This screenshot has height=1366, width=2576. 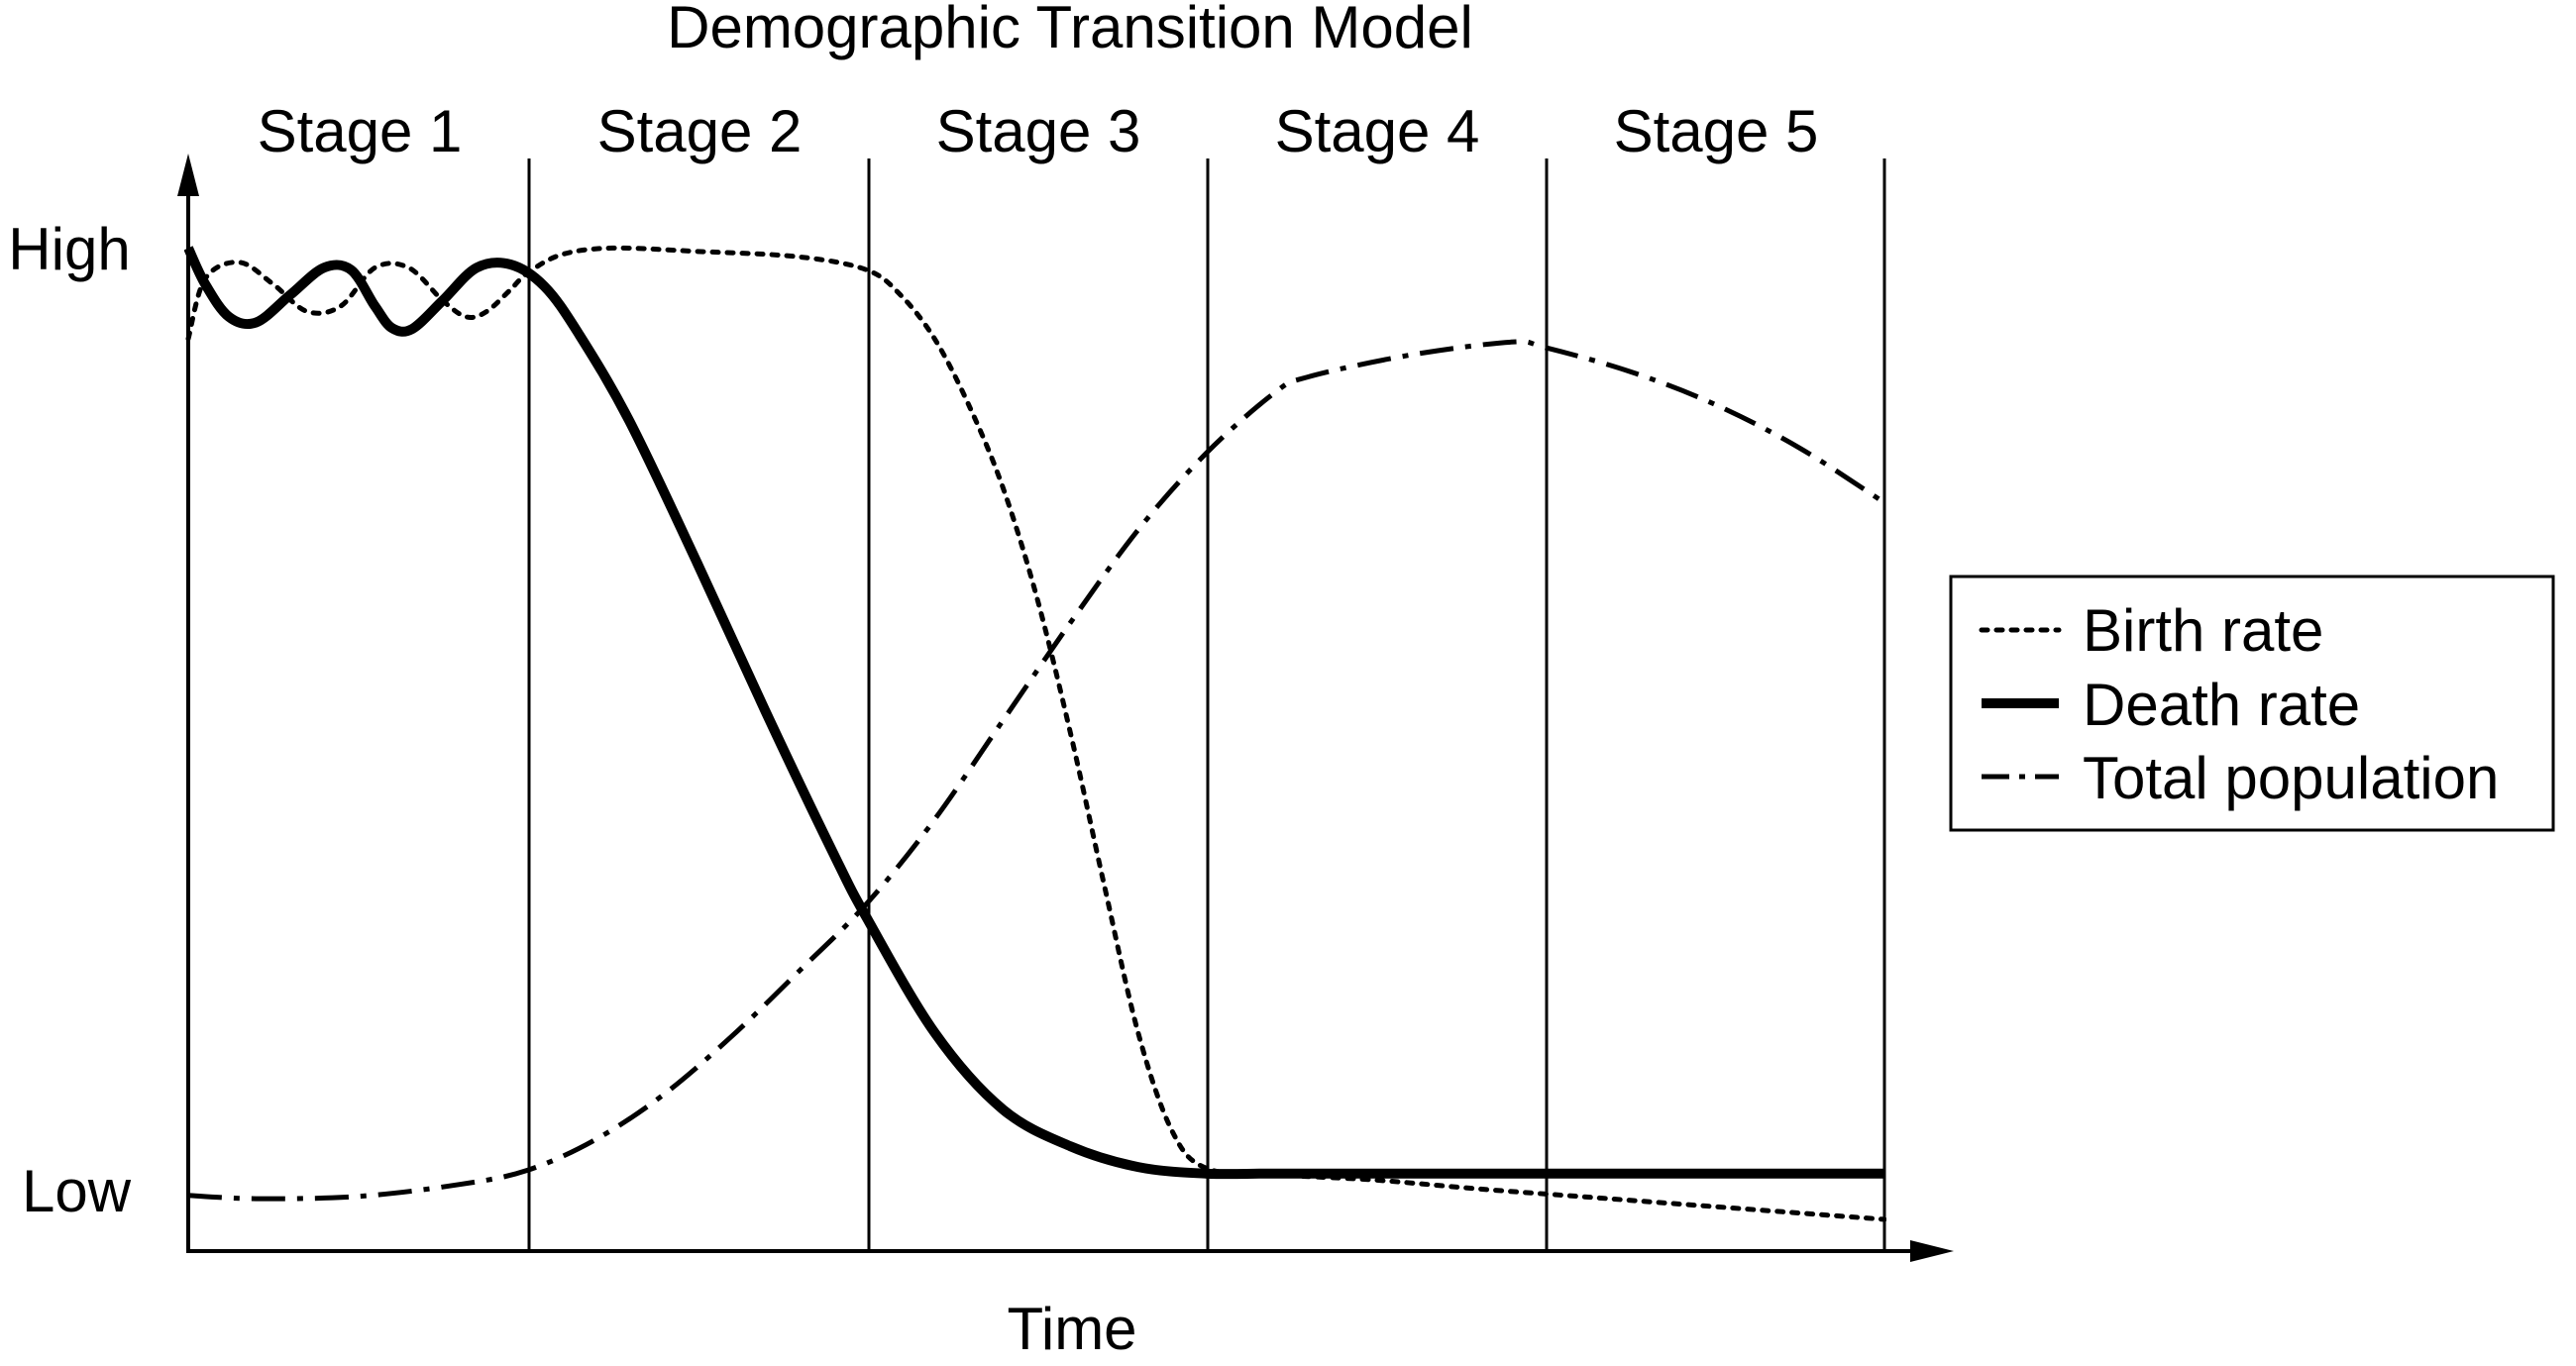 What do you see at coordinates (1377, 131) in the screenshot?
I see `stage-label-4: Stage 4` at bounding box center [1377, 131].